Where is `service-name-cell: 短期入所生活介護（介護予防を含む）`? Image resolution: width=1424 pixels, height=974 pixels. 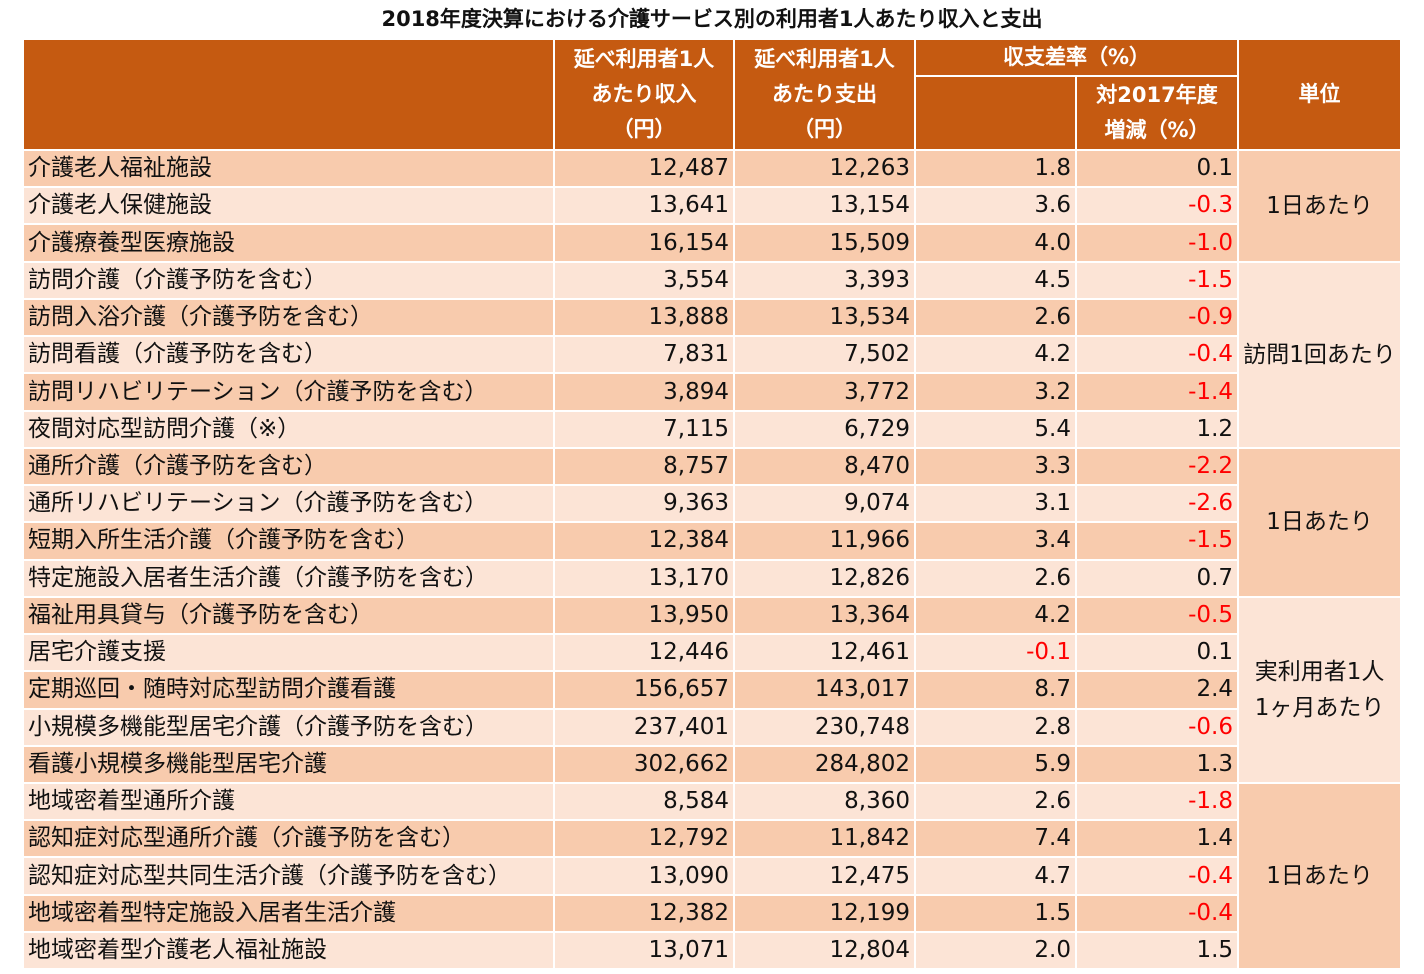
service-name-cell: 短期入所生活介護（介護予防を含む） is located at coordinates (288, 540).